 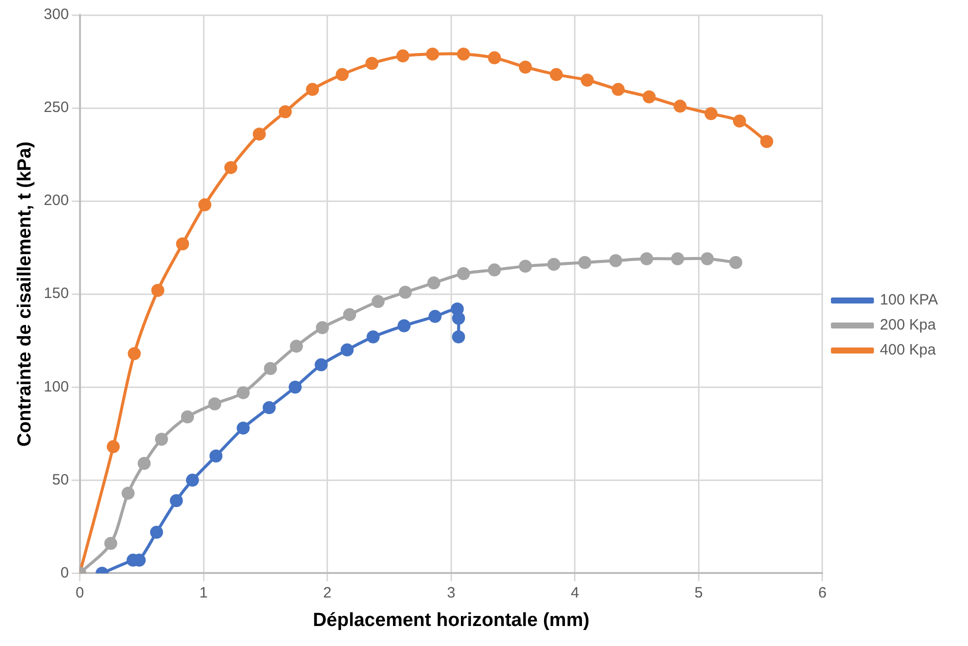 What do you see at coordinates (56, 15) in the screenshot?
I see `y-tick-label: 300` at bounding box center [56, 15].